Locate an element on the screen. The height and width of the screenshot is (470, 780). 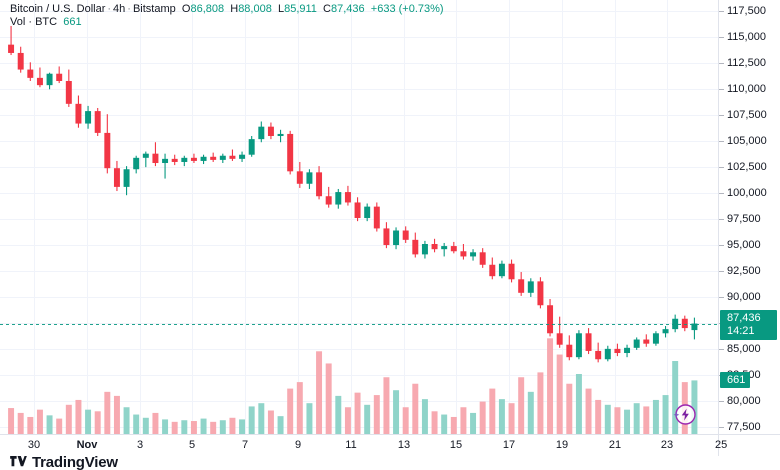
time-axis-tick: 19 is located at coordinates (562, 445).